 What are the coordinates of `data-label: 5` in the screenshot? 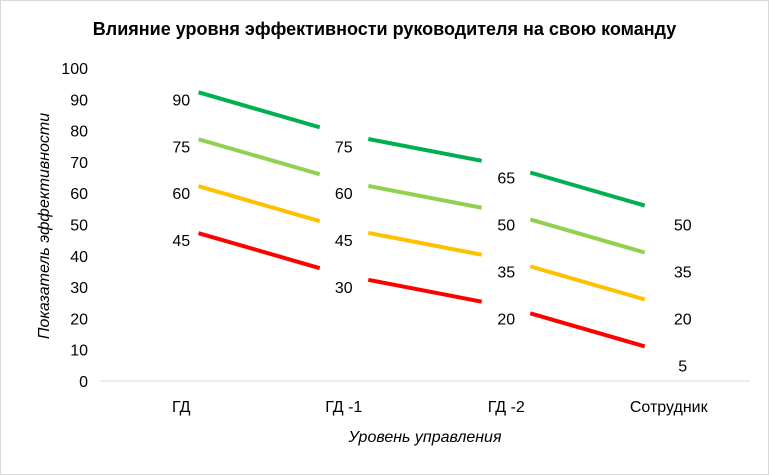 It's located at (682, 366).